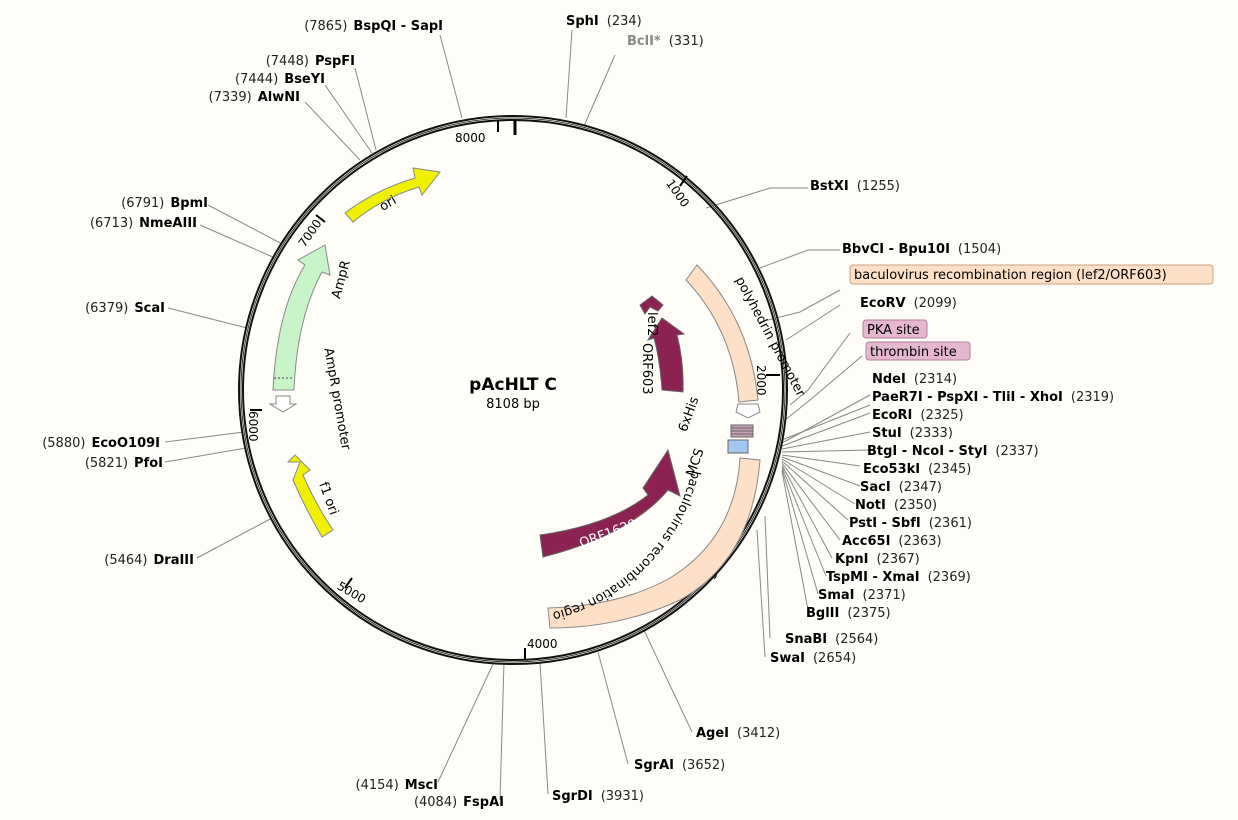  Describe the element at coordinates (604, 21) in the screenshot. I see `svg-text:SphI(234): SphI (234)` at that location.